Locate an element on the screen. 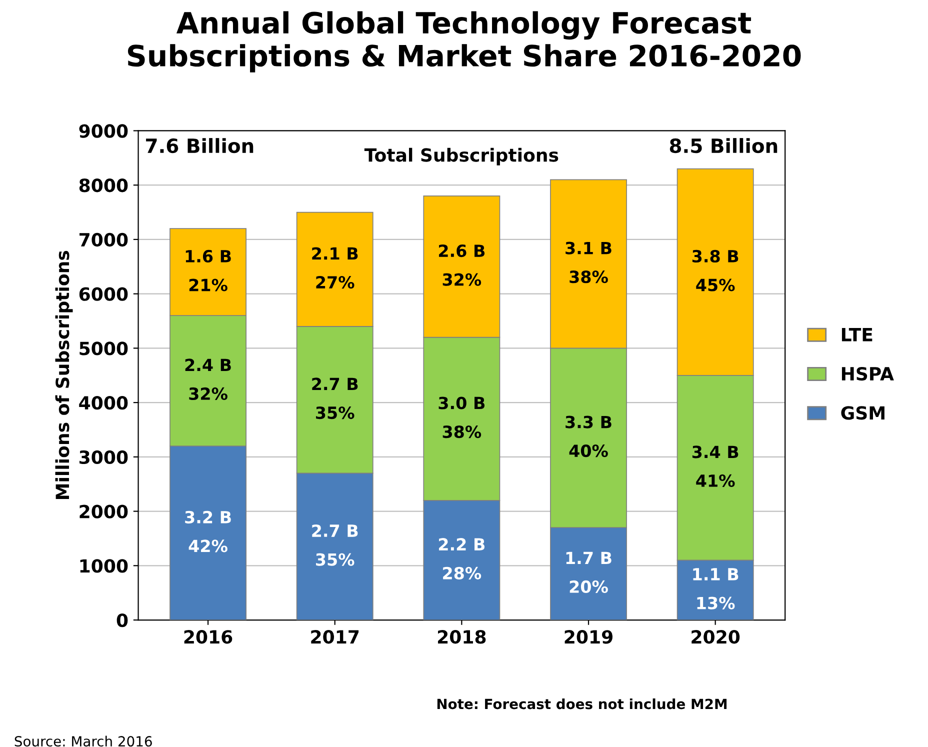 The image size is (928, 747). legend-label: HSPA is located at coordinates (868, 373).